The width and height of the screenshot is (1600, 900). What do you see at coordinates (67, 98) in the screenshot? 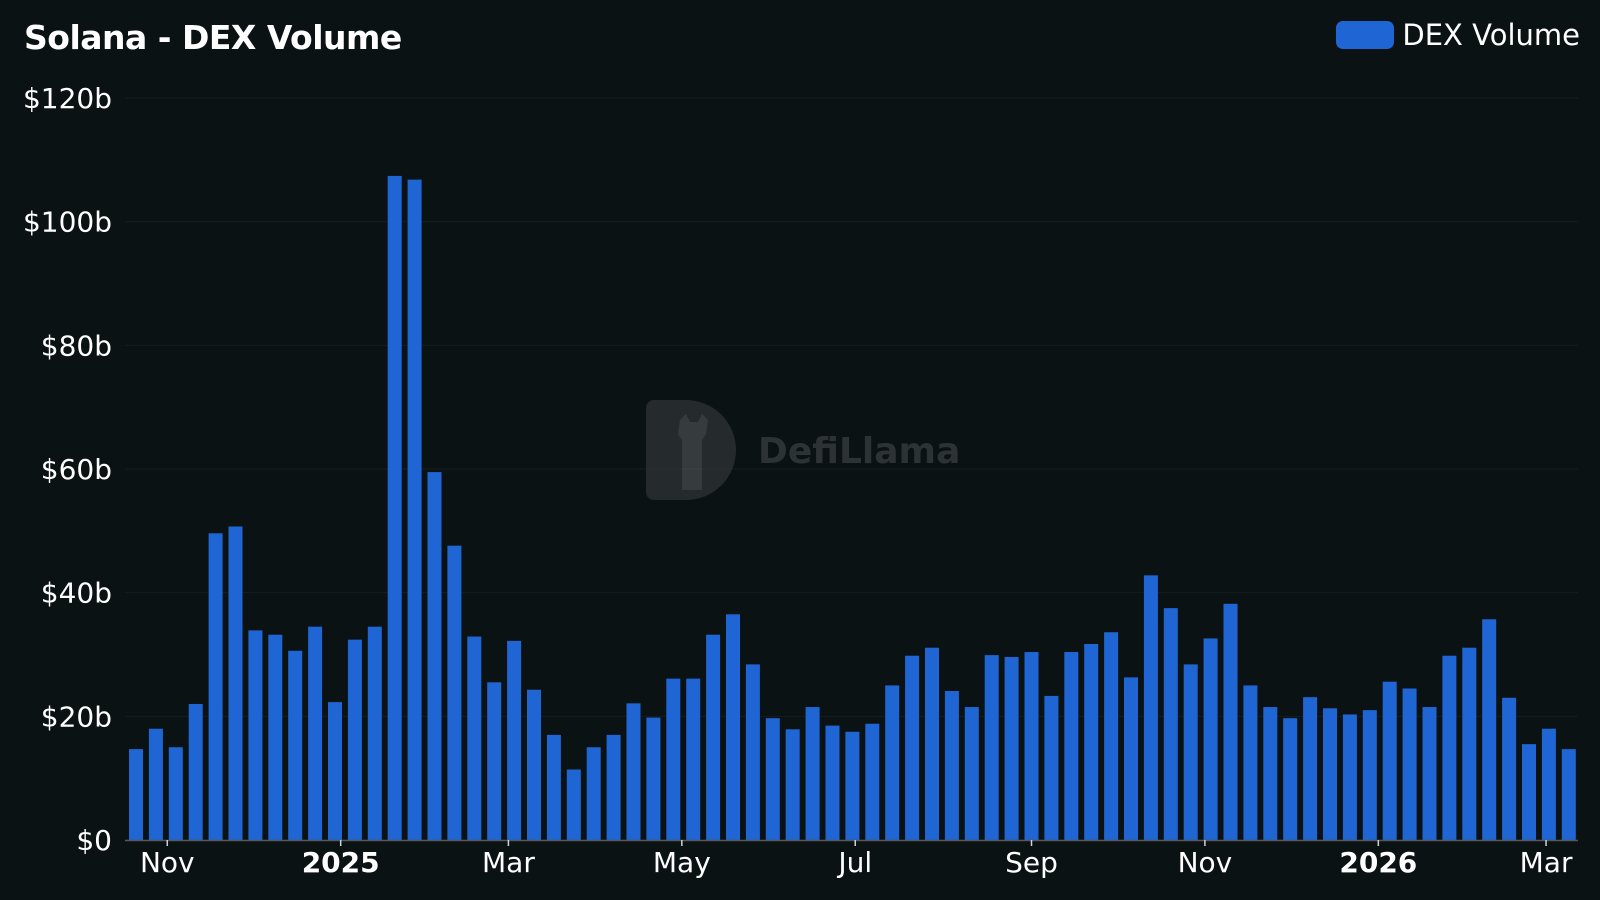
I see `y-tick-label: $120b` at bounding box center [67, 98].